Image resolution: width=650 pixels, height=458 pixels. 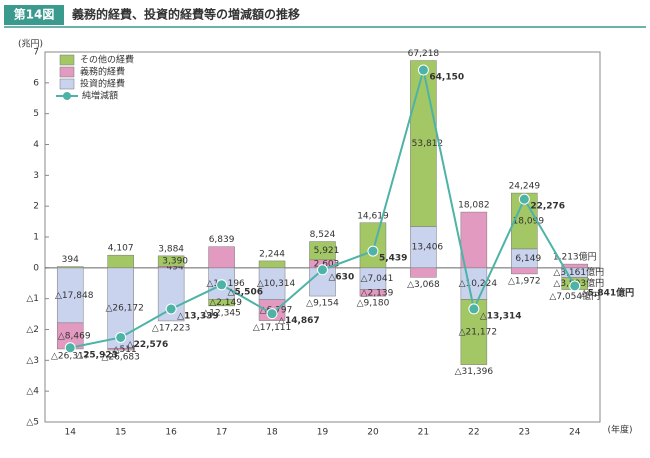 What do you see at coordinates (575, 257) in the screenshot?
I see `value-label: 1,213億円` at bounding box center [575, 257].